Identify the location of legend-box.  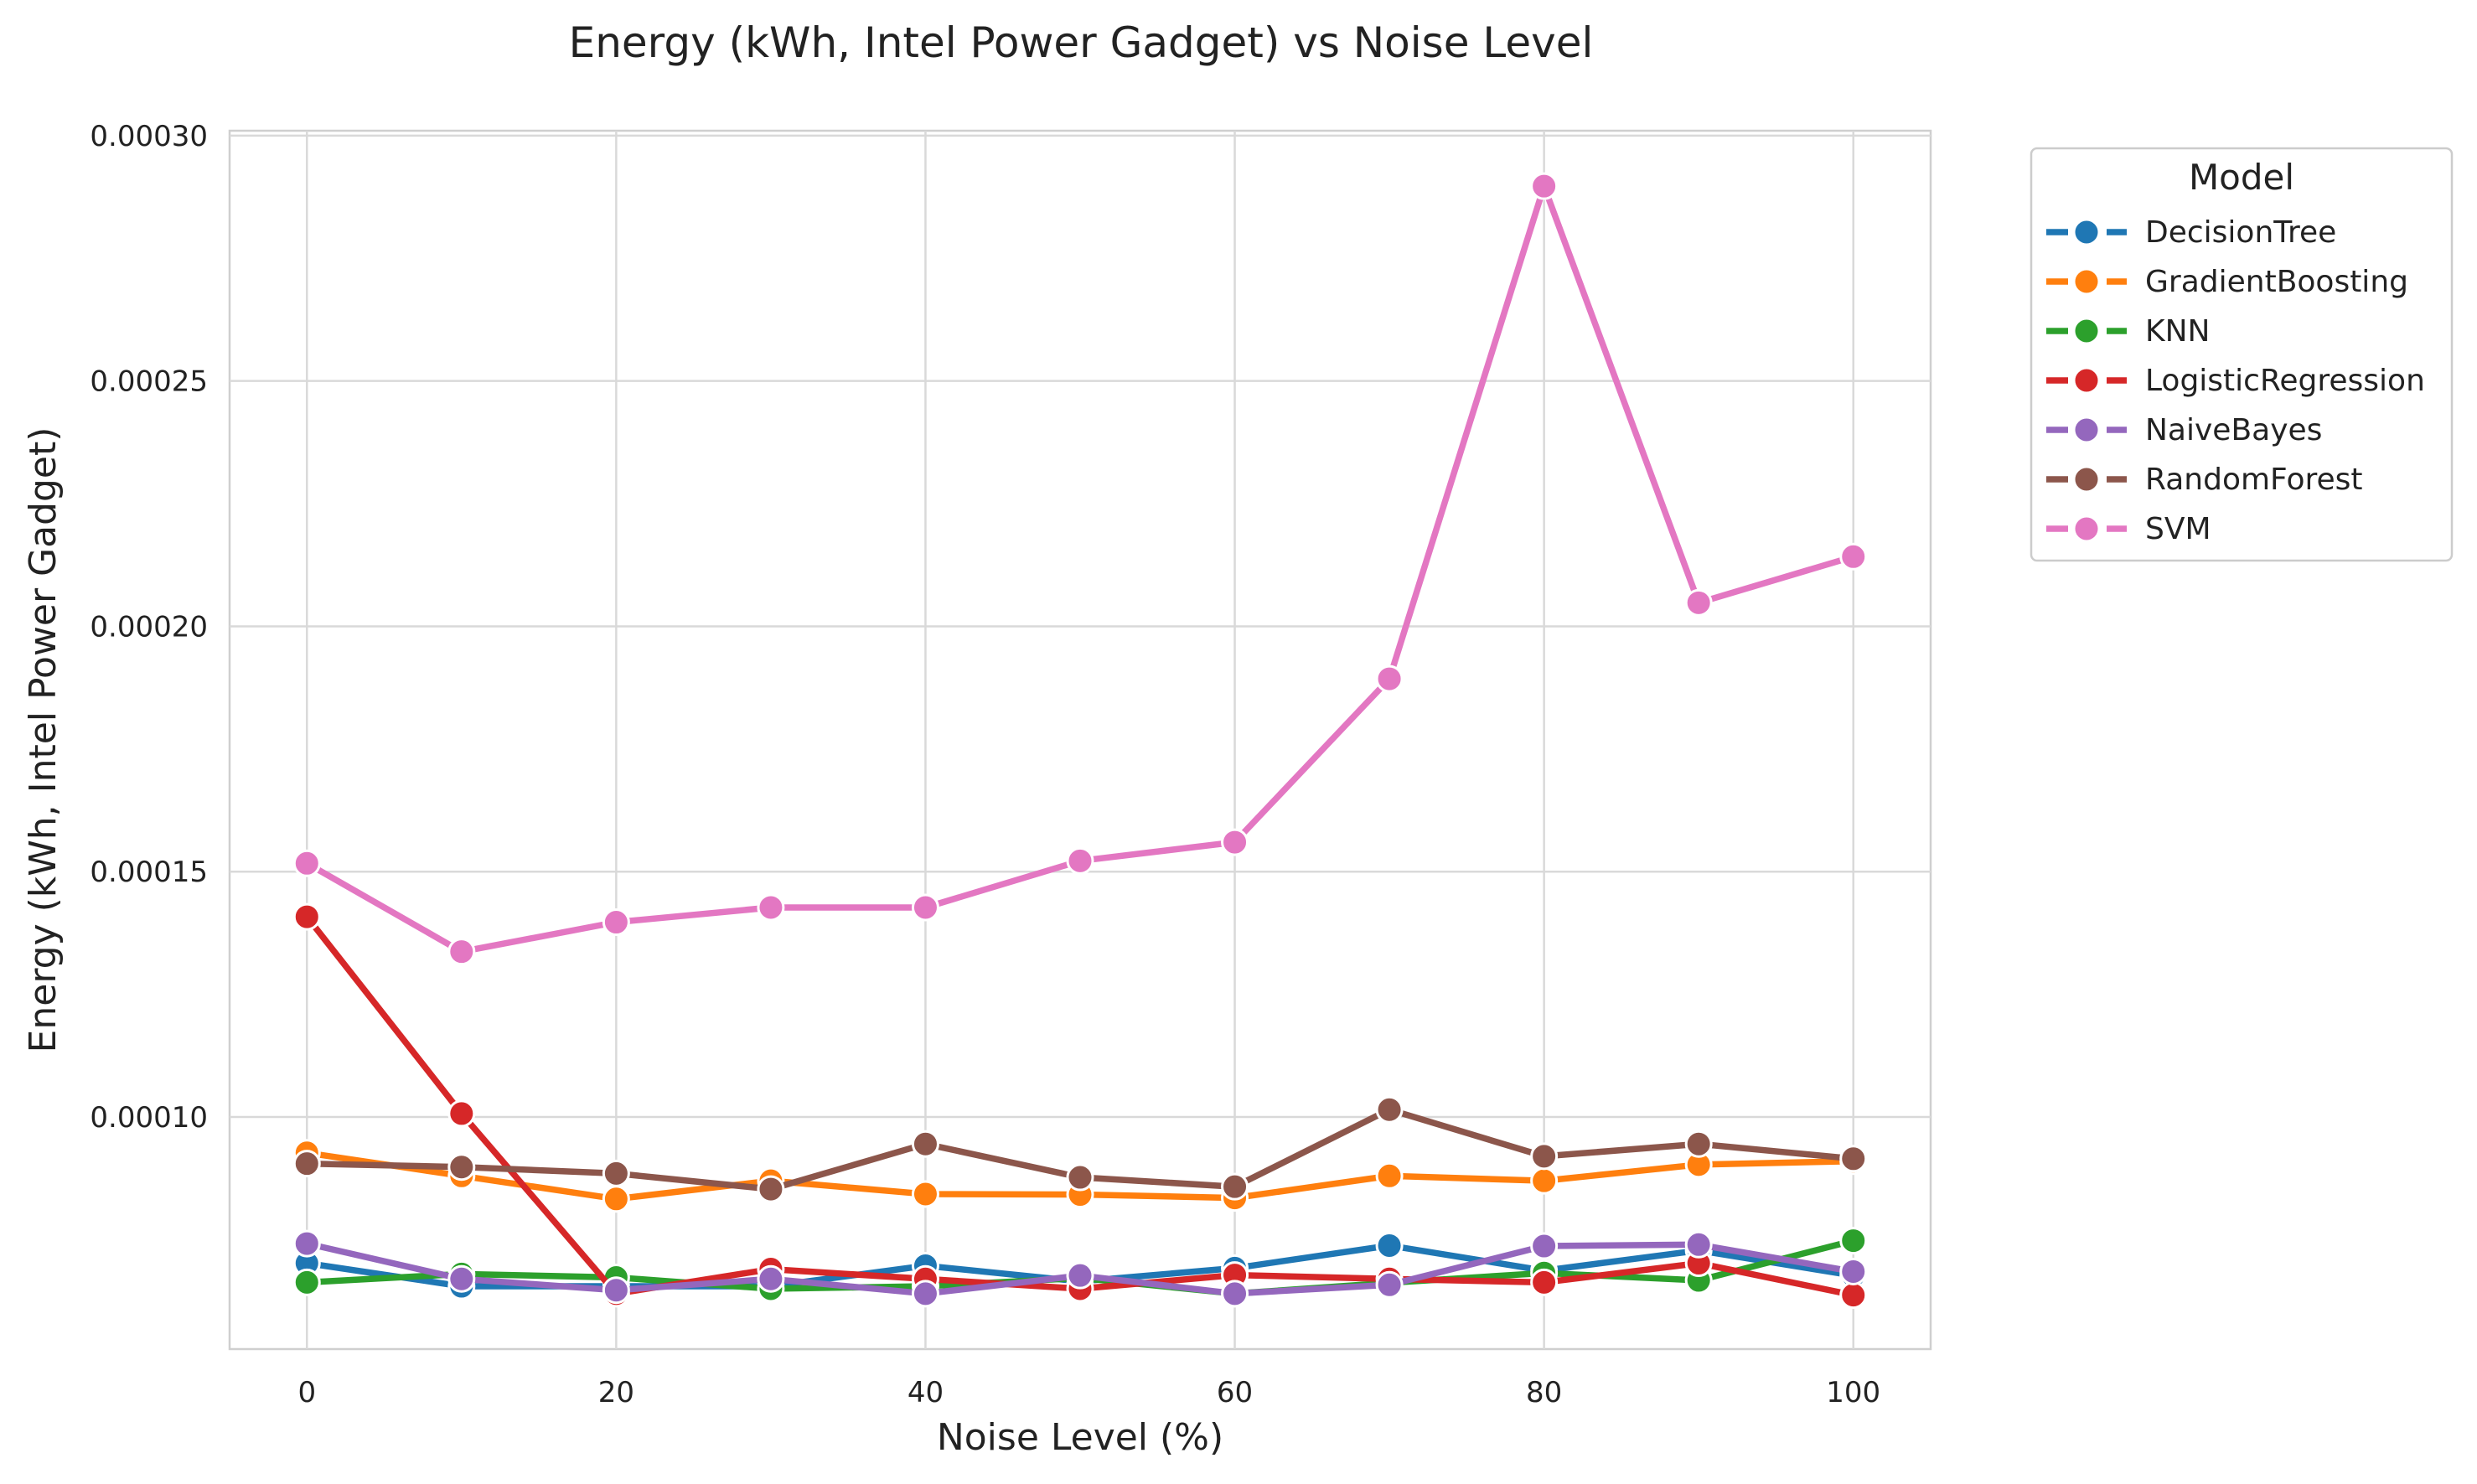
(2242, 354).